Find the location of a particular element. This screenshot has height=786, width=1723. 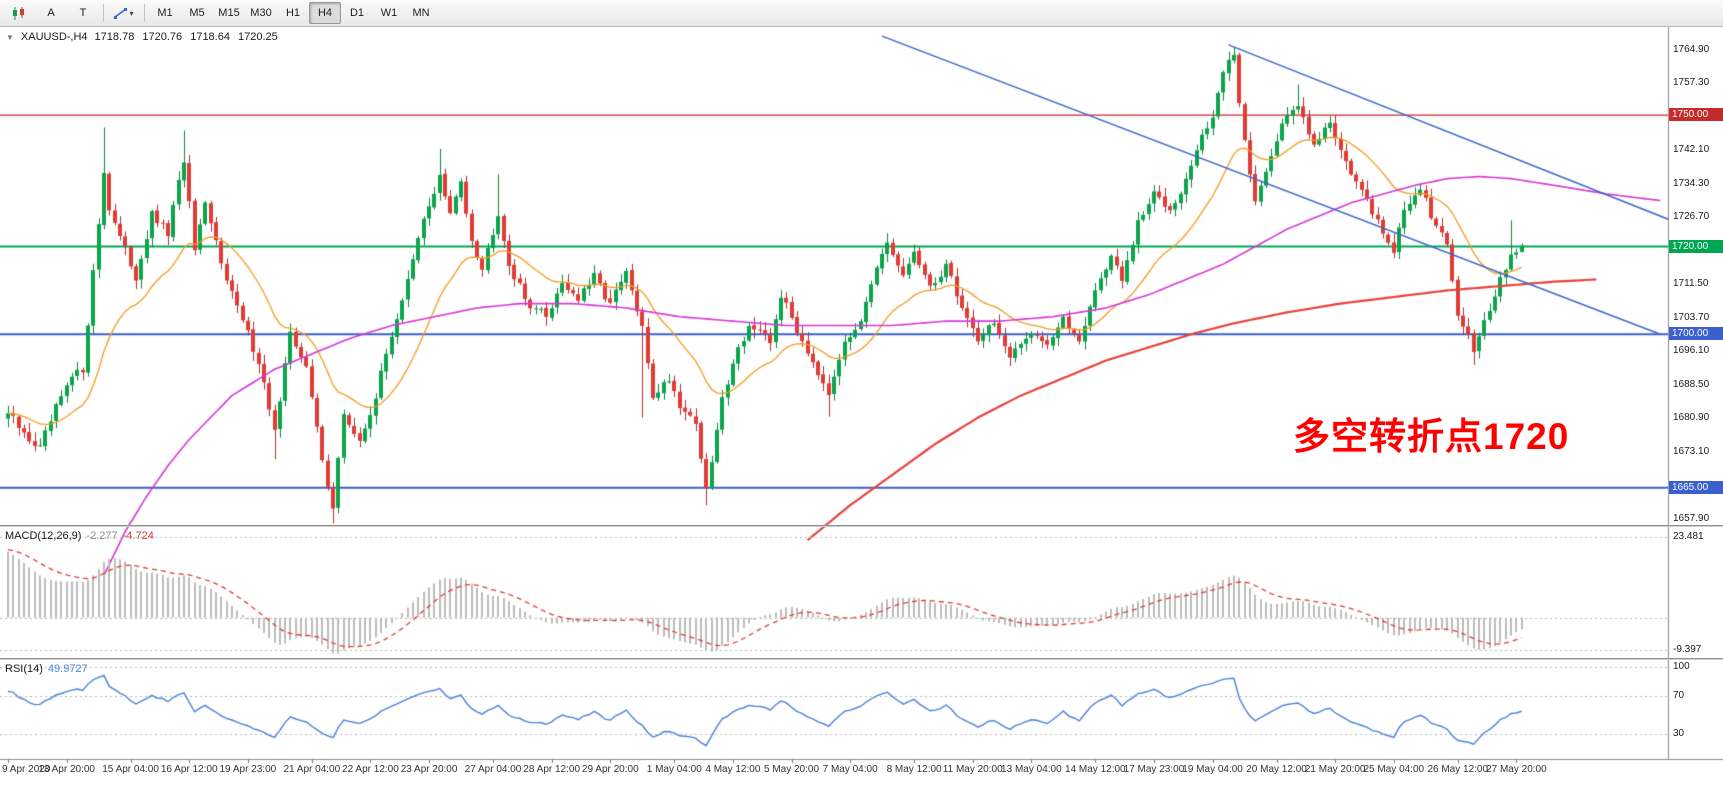

candlestick-glyph is located at coordinates (18, 13).